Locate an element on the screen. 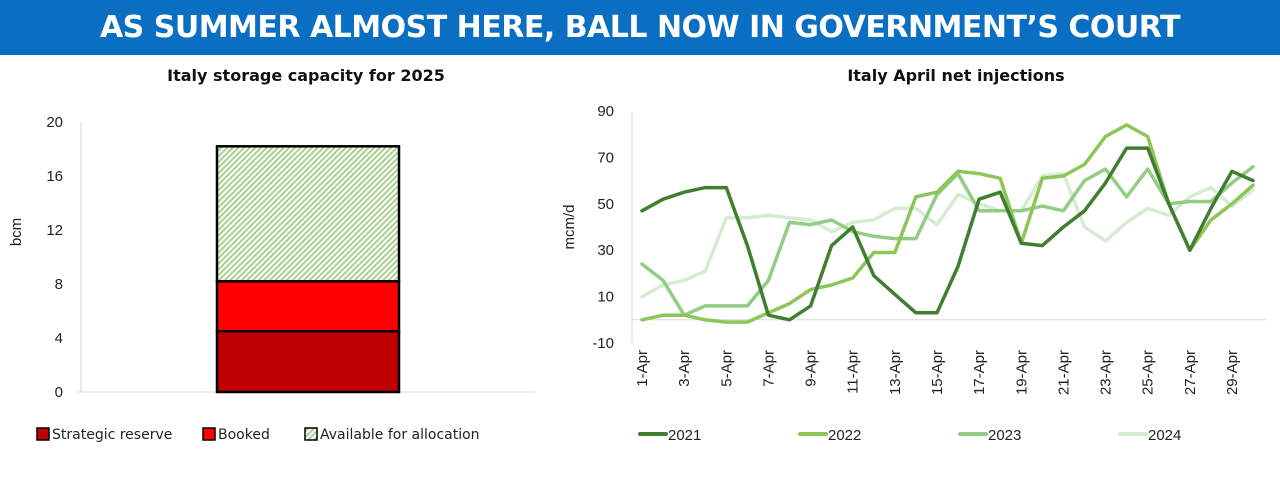  x-tick-label: 27-Apr is located at coordinates (1190, 372).